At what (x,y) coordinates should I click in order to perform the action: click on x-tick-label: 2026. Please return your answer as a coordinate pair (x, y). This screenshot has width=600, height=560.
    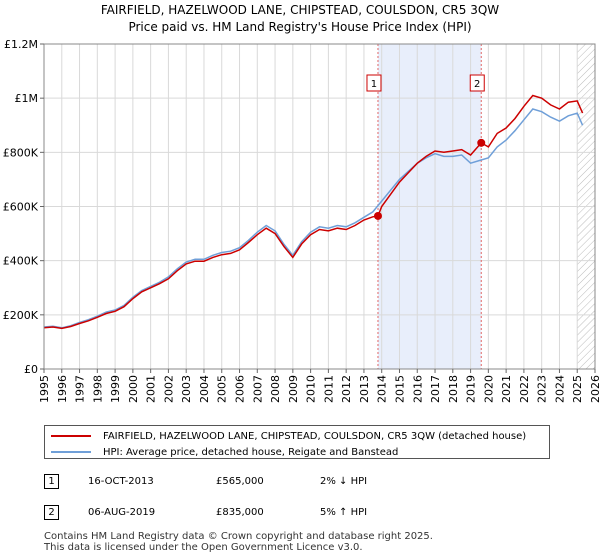
    Looking at the image, I should click on (594, 389).